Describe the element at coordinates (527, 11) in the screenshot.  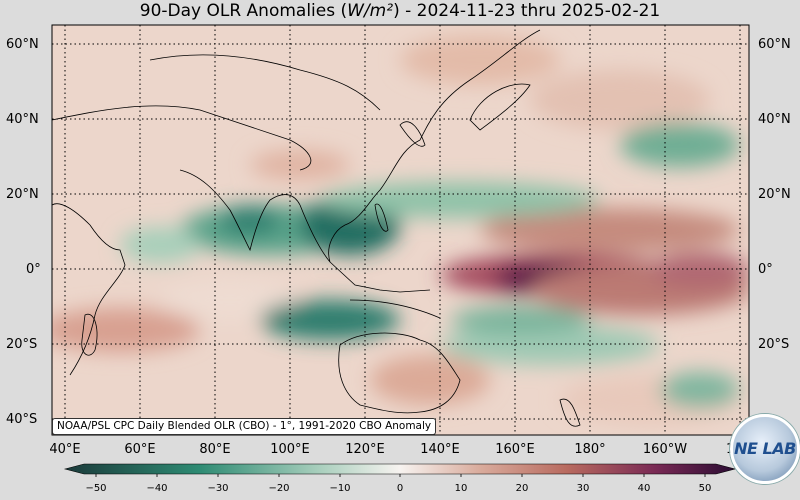
I see `title-date-range: ) - 2024-11-23 thru 2025-02-21` at that location.